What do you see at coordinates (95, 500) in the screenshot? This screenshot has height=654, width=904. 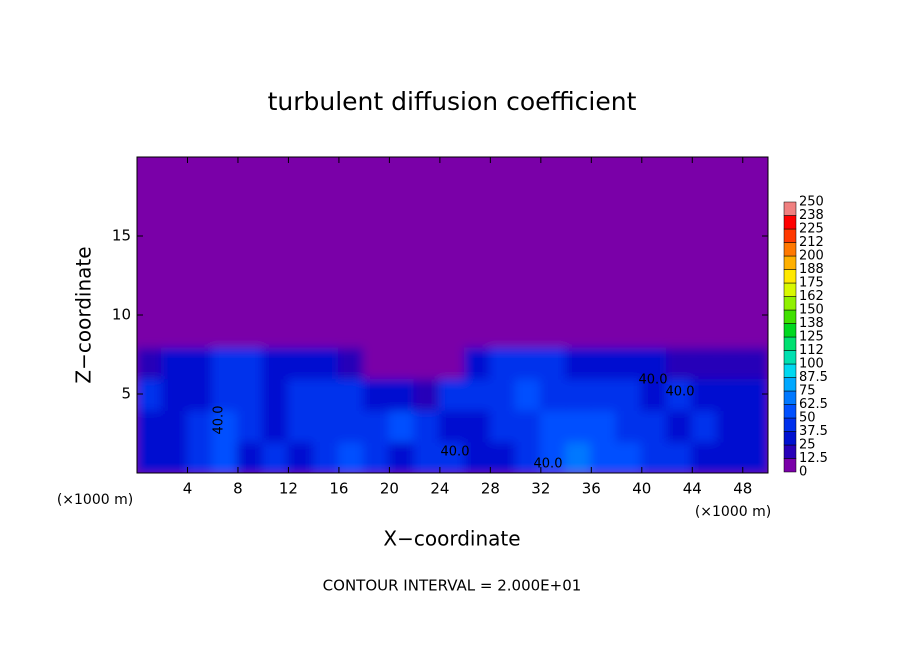 I see `x-unit-left: (×1000 m)` at bounding box center [95, 500].